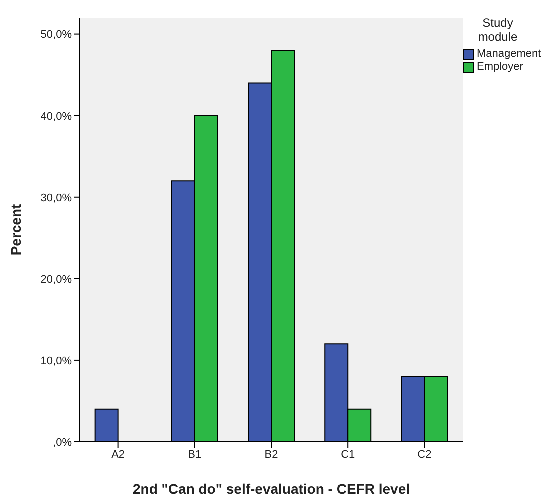  Describe the element at coordinates (56, 116) in the screenshot. I see `y-tick-label: 40,0%` at that location.